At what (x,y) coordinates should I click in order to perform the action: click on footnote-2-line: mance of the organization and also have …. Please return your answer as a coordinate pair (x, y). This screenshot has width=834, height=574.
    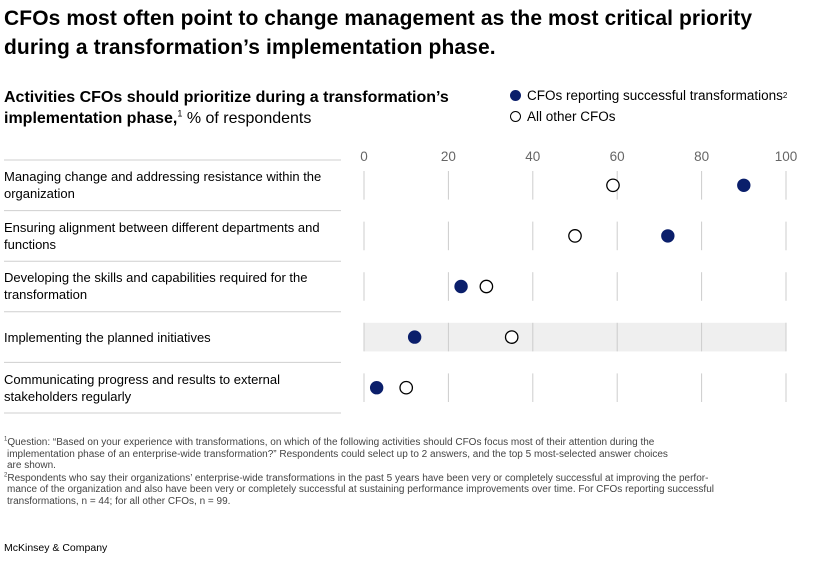
    Looking at the image, I should click on (360, 489).